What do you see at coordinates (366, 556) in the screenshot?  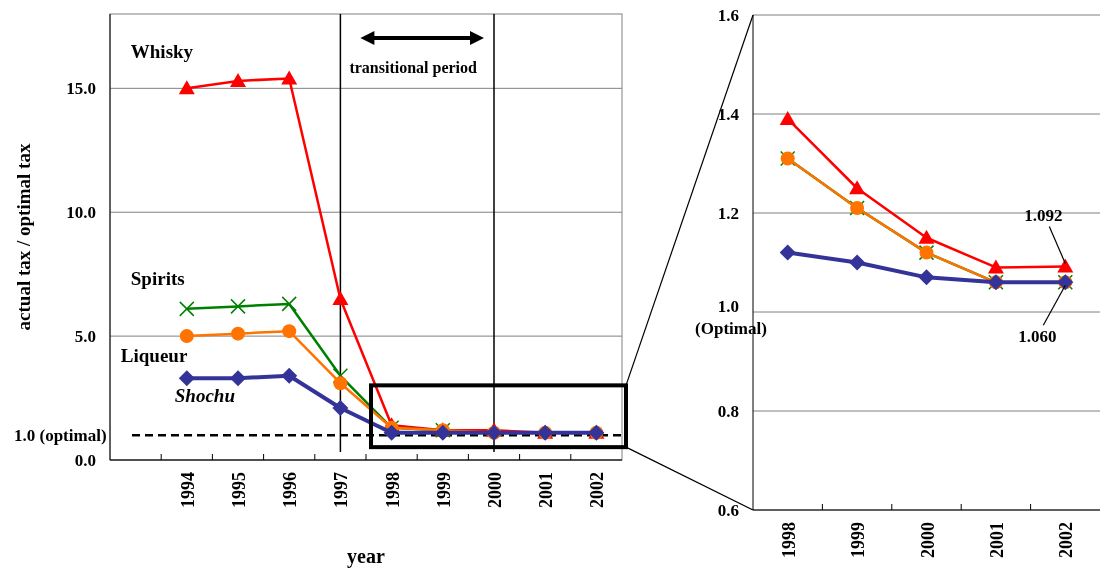 I see `x-axis-title: year` at bounding box center [366, 556].